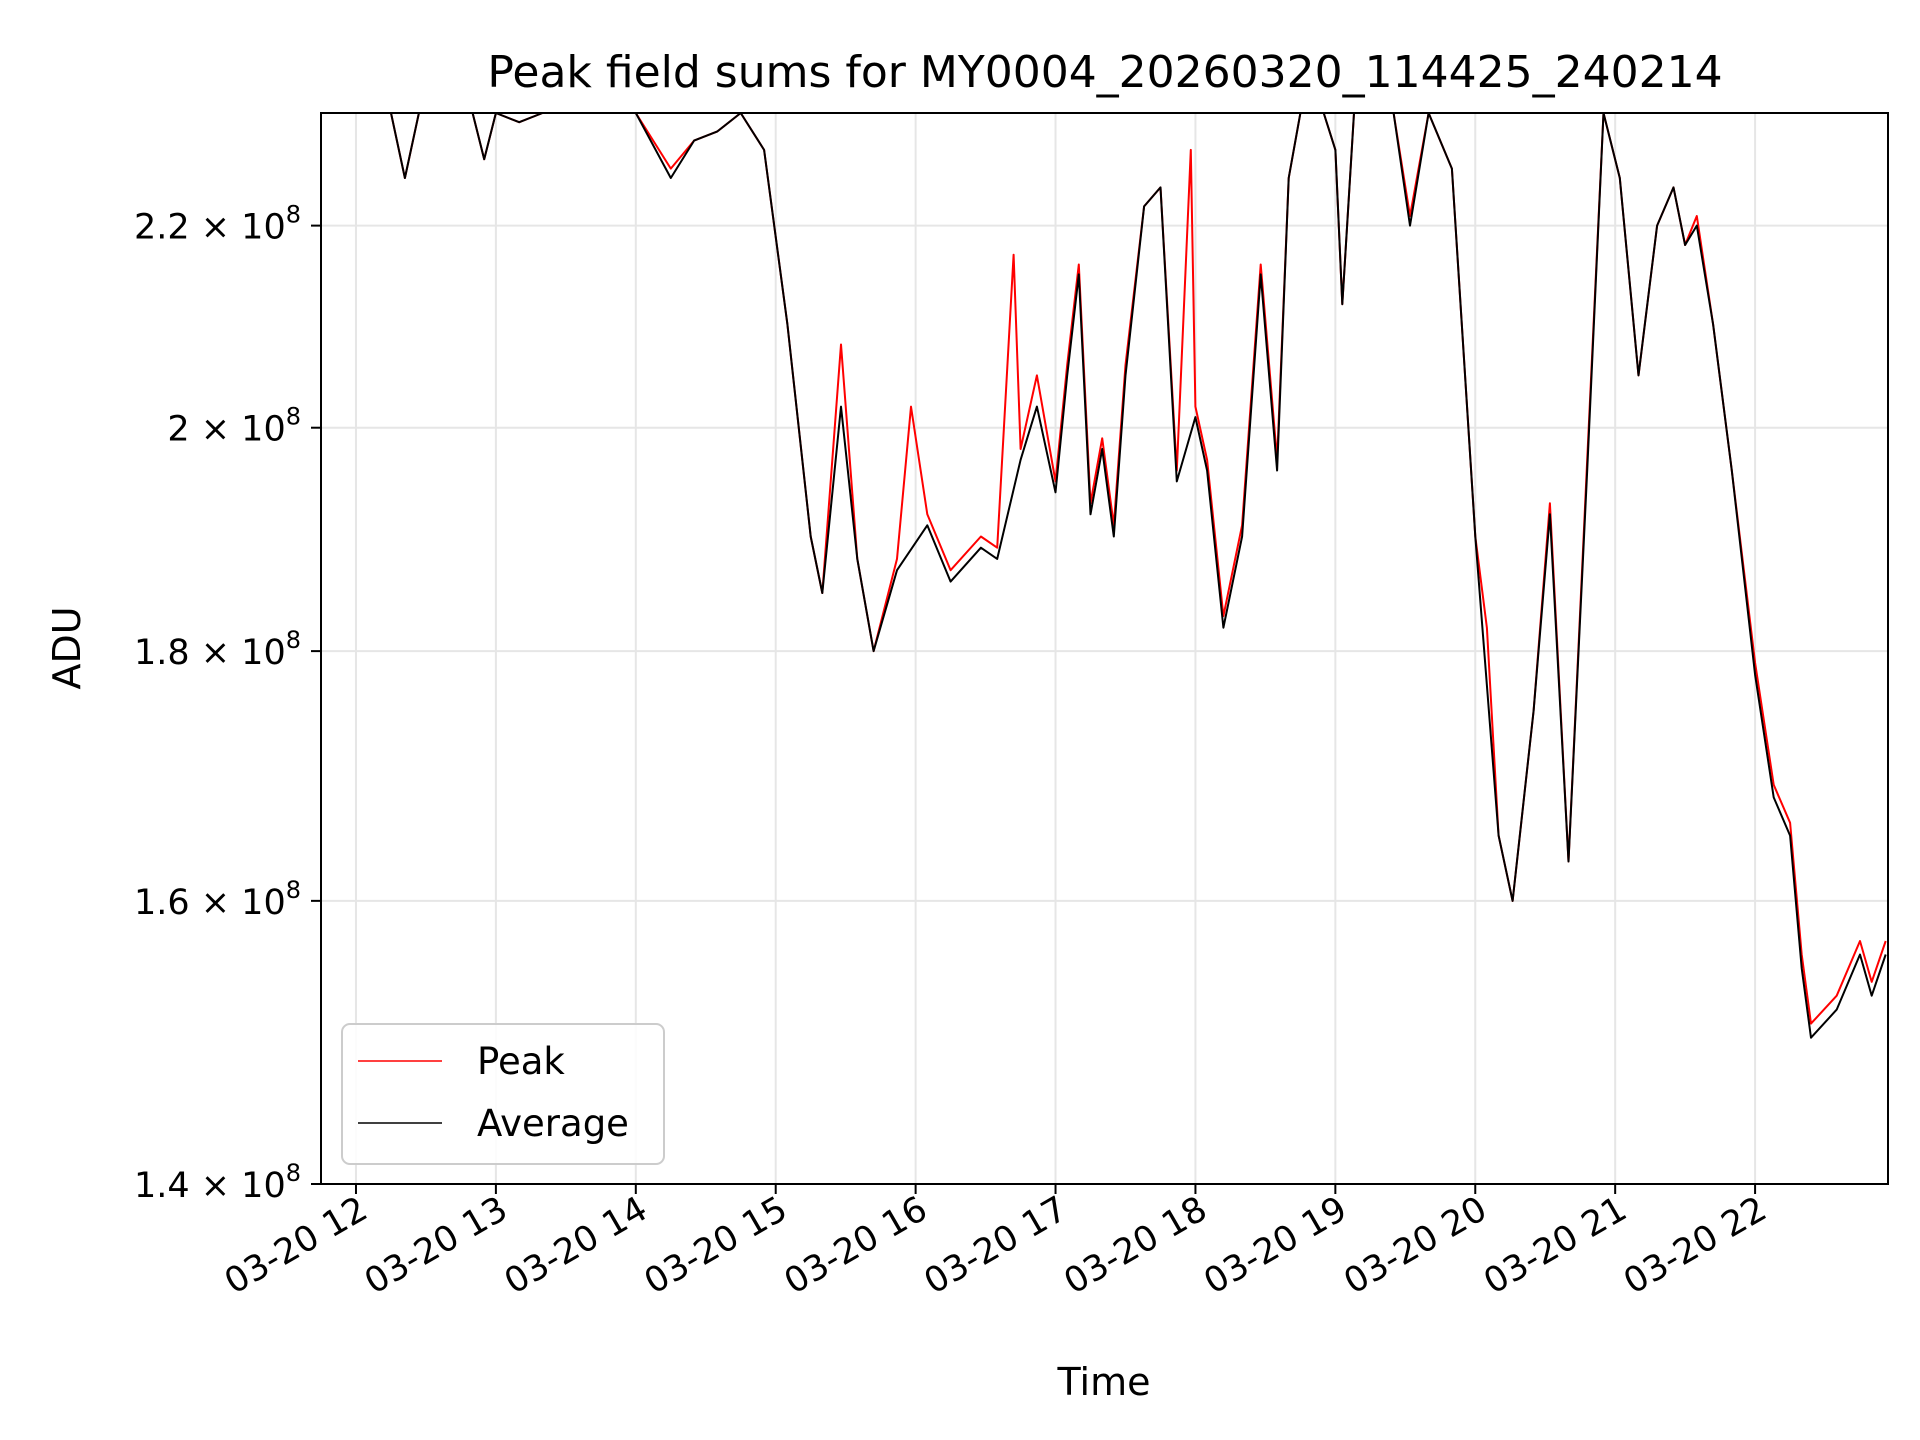 The height and width of the screenshot is (1440, 1920). What do you see at coordinates (521, 1061) in the screenshot?
I see `legend-label-peak: Peak` at bounding box center [521, 1061].